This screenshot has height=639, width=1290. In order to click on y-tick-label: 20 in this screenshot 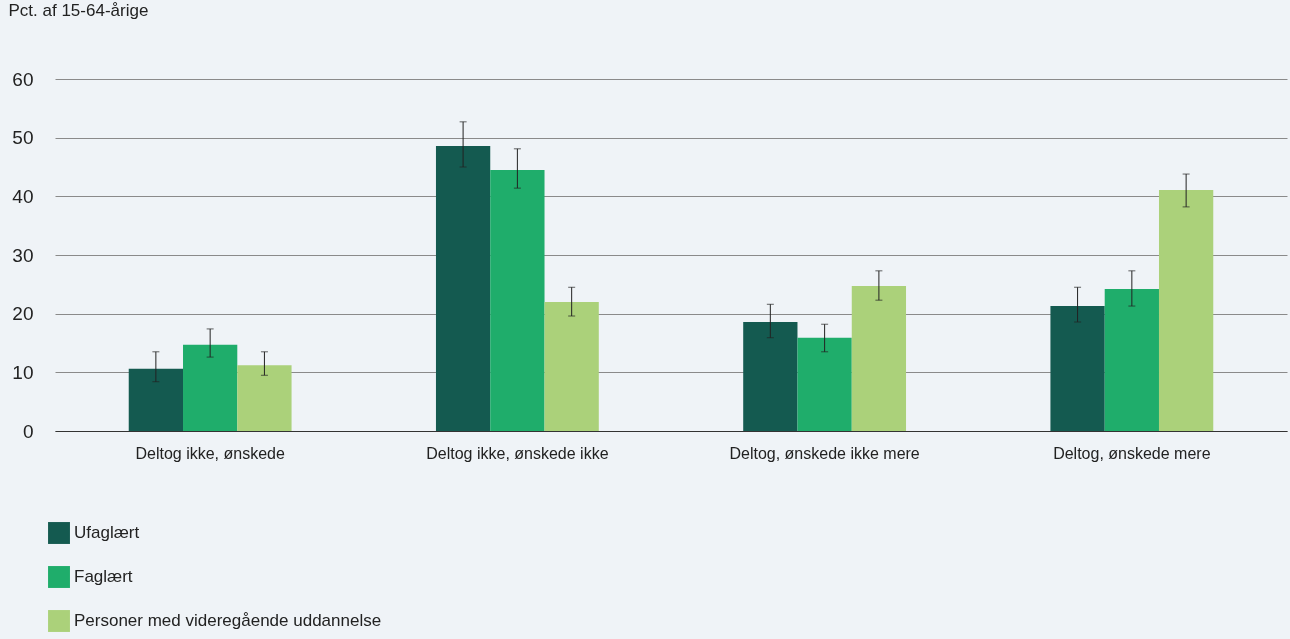, I will do `click(23, 314)`.